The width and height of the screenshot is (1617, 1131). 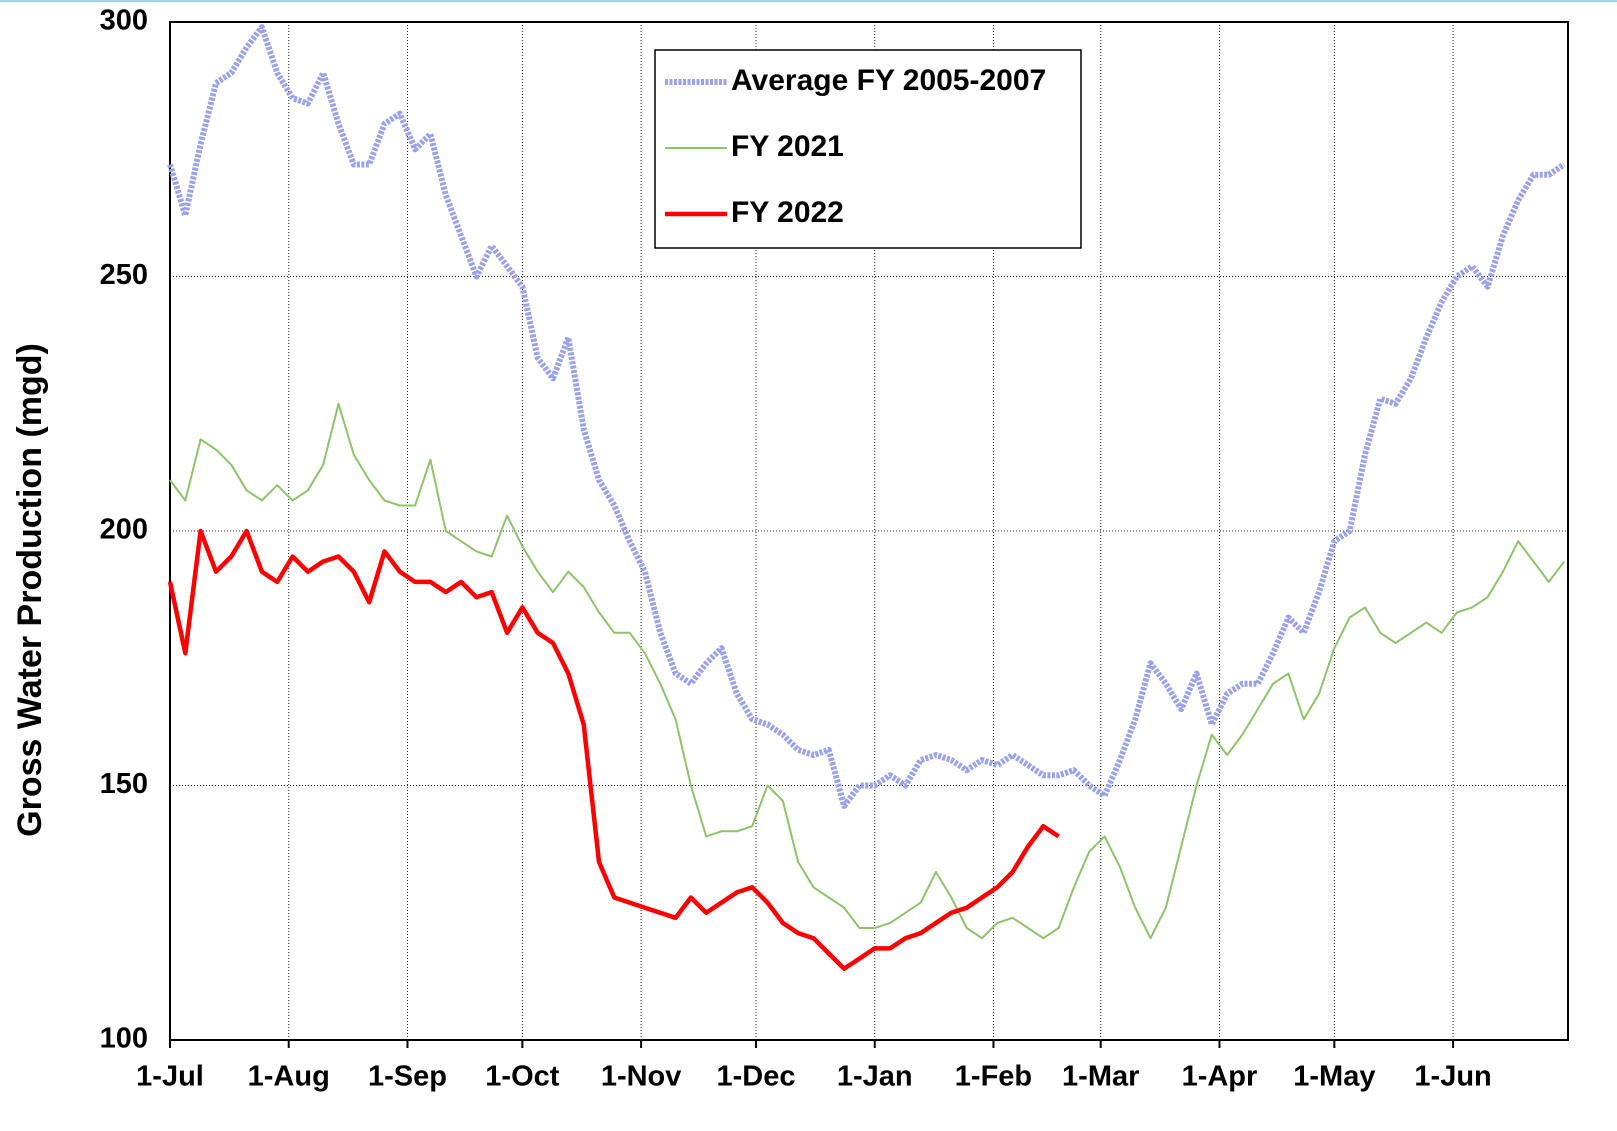 I want to click on y-tick-label: 100, so click(x=124, y=1039).